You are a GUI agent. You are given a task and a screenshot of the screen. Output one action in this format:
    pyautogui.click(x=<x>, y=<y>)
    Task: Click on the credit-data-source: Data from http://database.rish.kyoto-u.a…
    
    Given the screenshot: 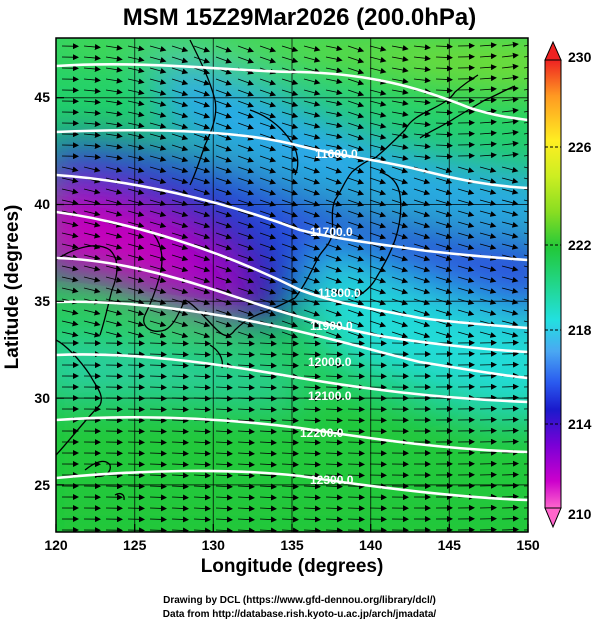 What is the action you would take?
    pyautogui.click(x=299, y=614)
    